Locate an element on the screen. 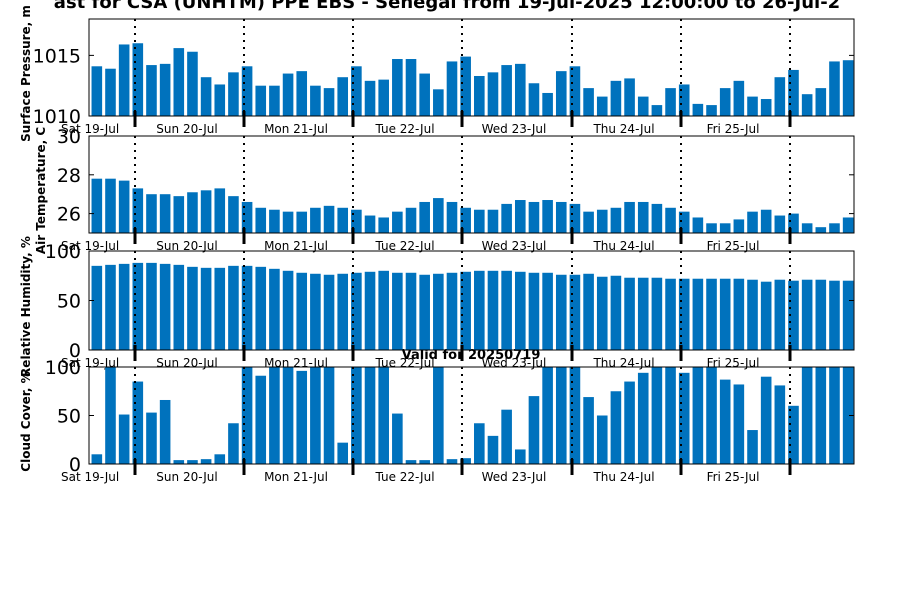 The width and height of the screenshot is (900, 600). figure-subtitle: Valid for 20250719 is located at coordinates (471, 355).